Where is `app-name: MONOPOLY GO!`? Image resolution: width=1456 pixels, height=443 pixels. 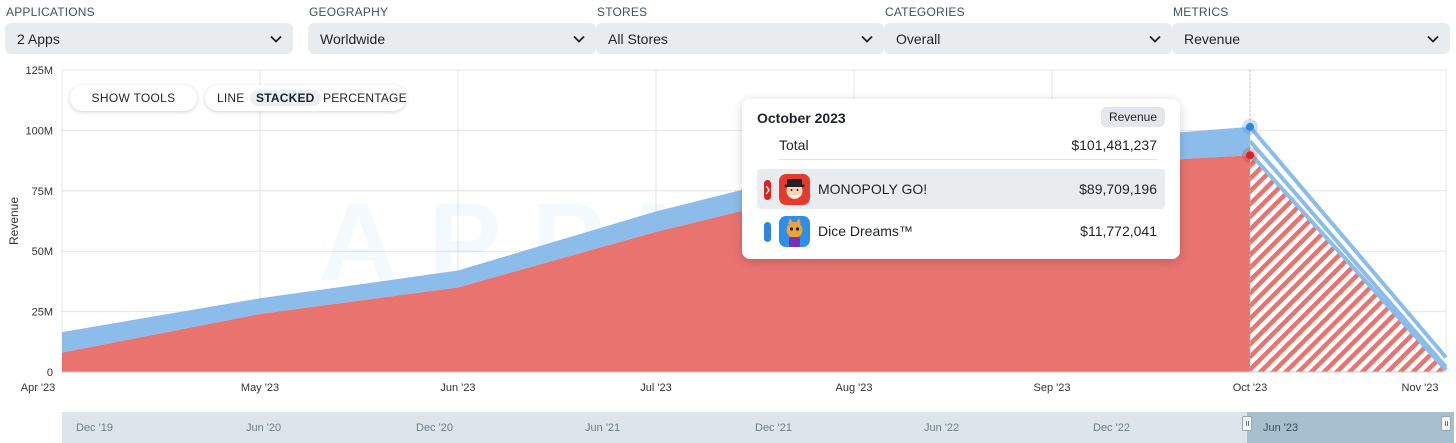
app-name: MONOPOLY GO! is located at coordinates (873, 189).